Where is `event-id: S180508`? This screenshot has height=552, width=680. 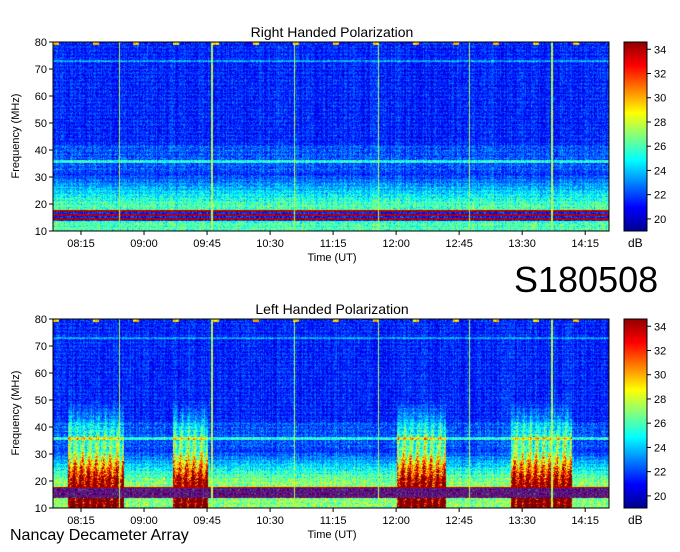 event-id: S180508 is located at coordinates (586, 279).